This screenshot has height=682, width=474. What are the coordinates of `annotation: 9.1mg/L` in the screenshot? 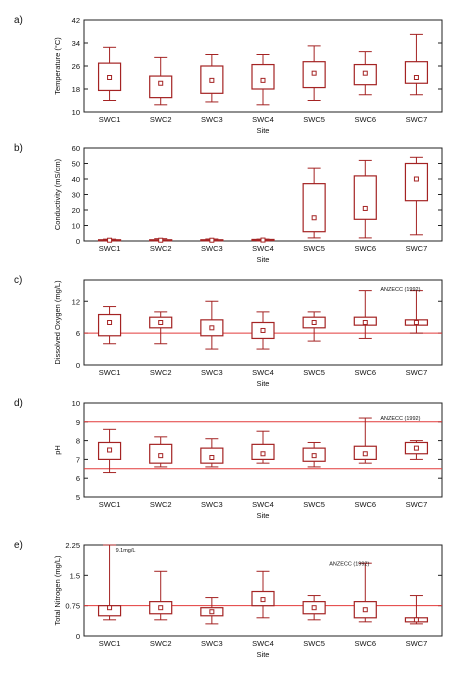 It's located at (126, 551).